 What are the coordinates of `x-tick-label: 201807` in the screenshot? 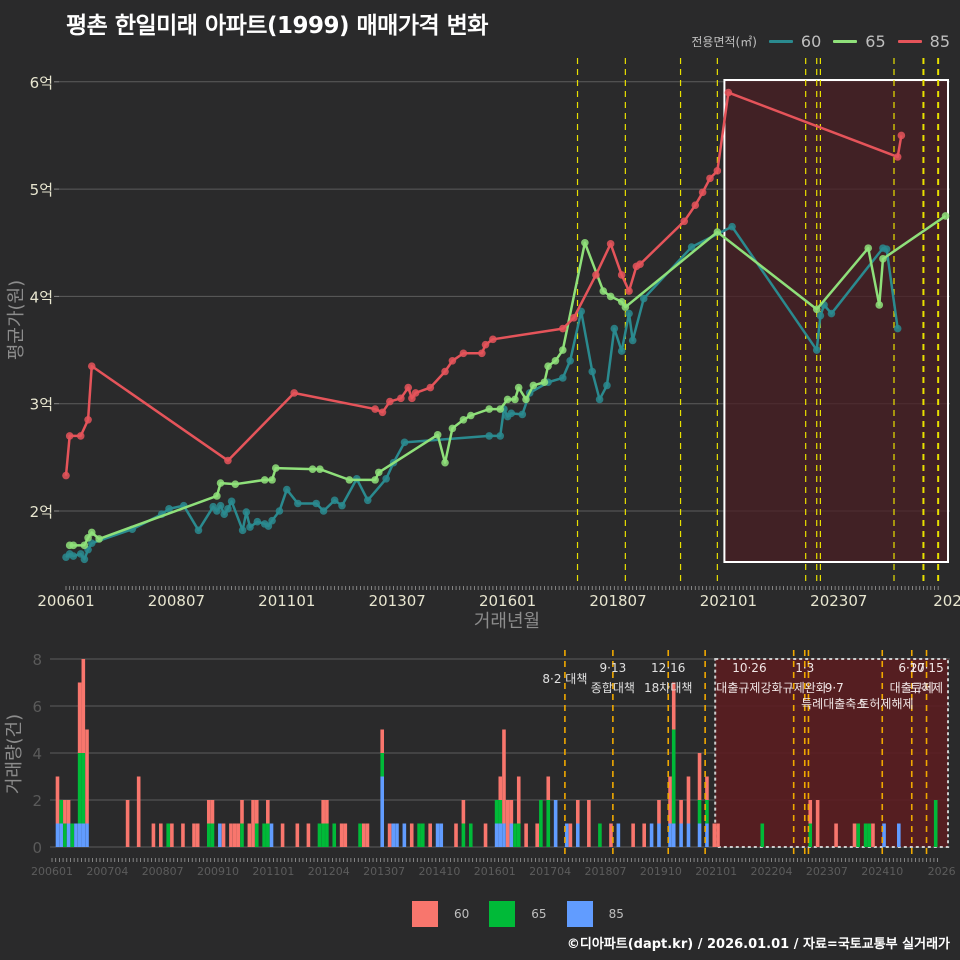 It's located at (617, 601).